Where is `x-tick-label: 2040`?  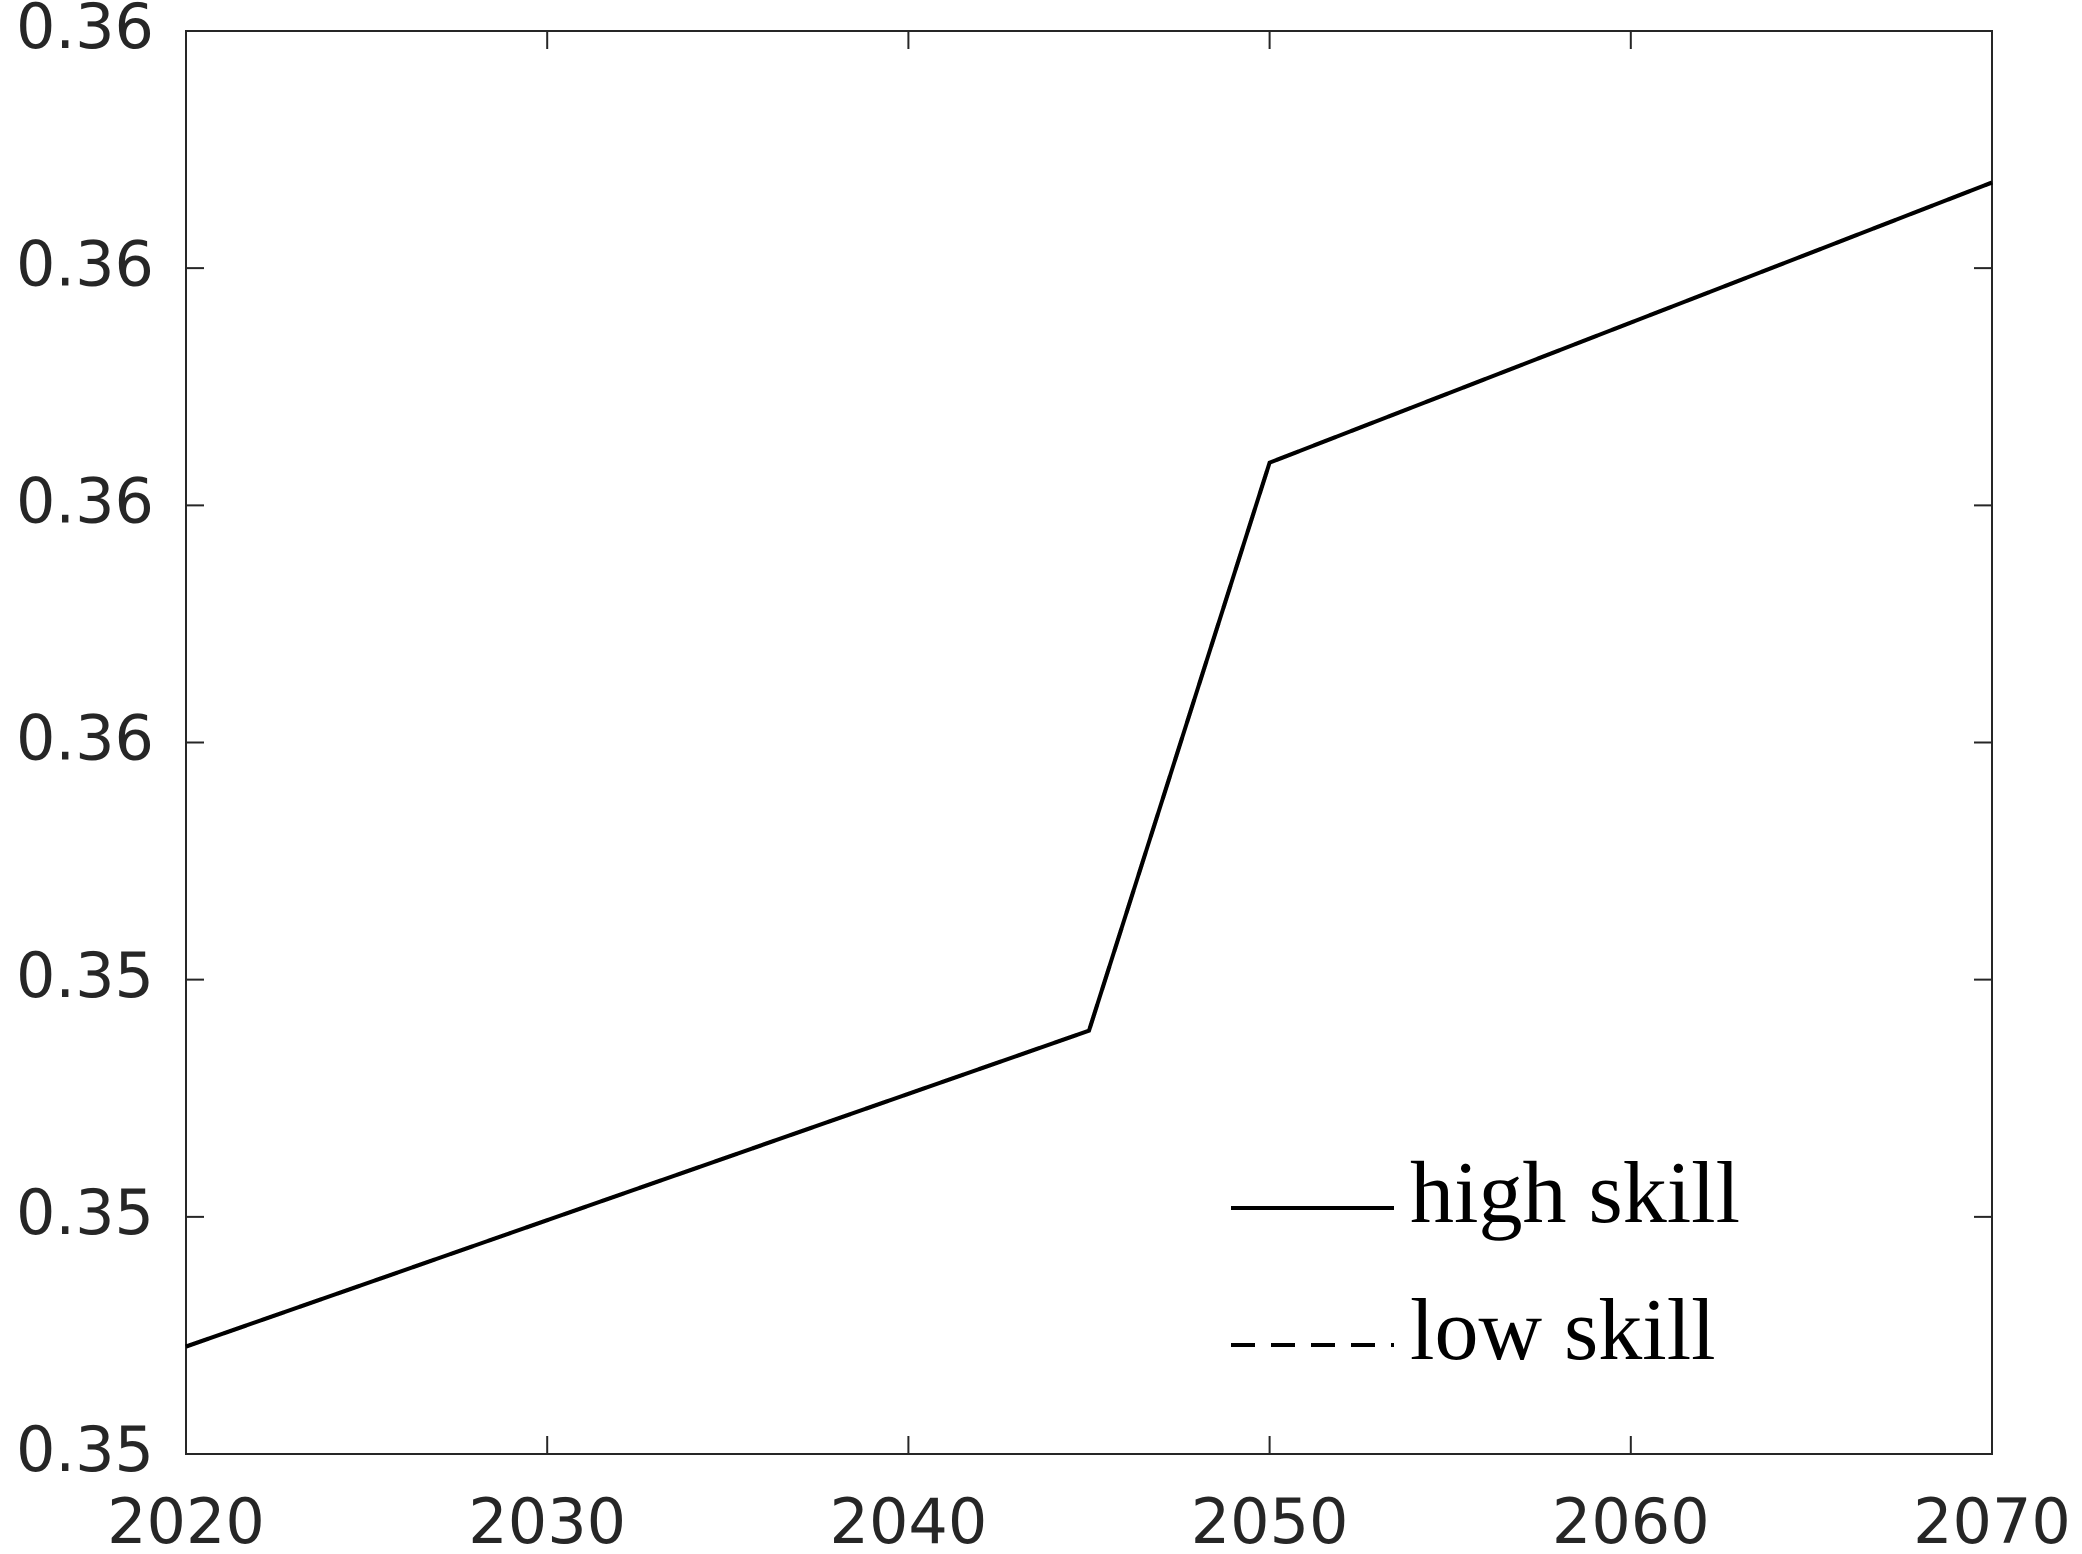
x-tick-label: 2040 is located at coordinates (909, 1519).